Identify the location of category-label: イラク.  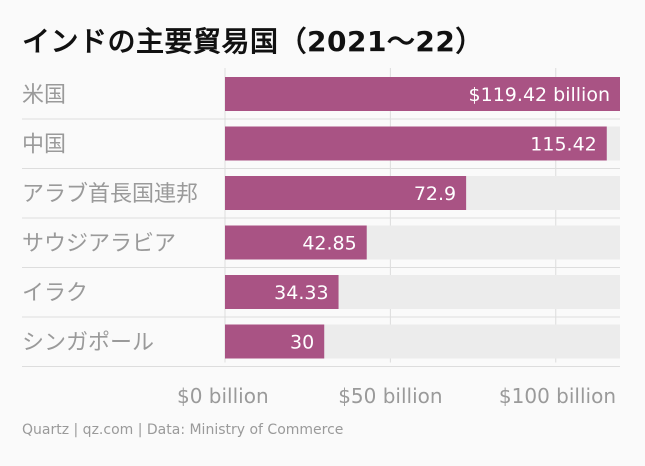
(55, 293).